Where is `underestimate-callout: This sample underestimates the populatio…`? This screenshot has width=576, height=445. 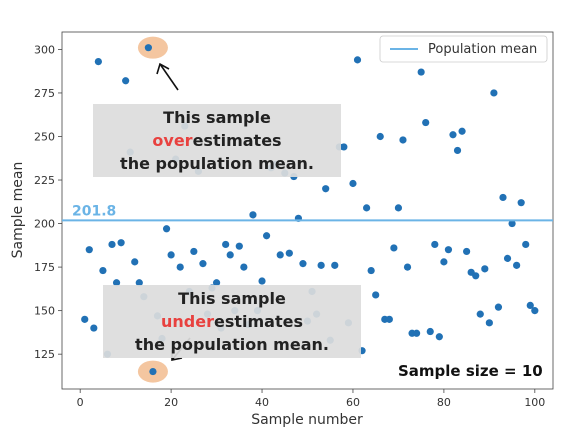 underestimate-callout: This sample underestimates the populatio… is located at coordinates (232, 321).